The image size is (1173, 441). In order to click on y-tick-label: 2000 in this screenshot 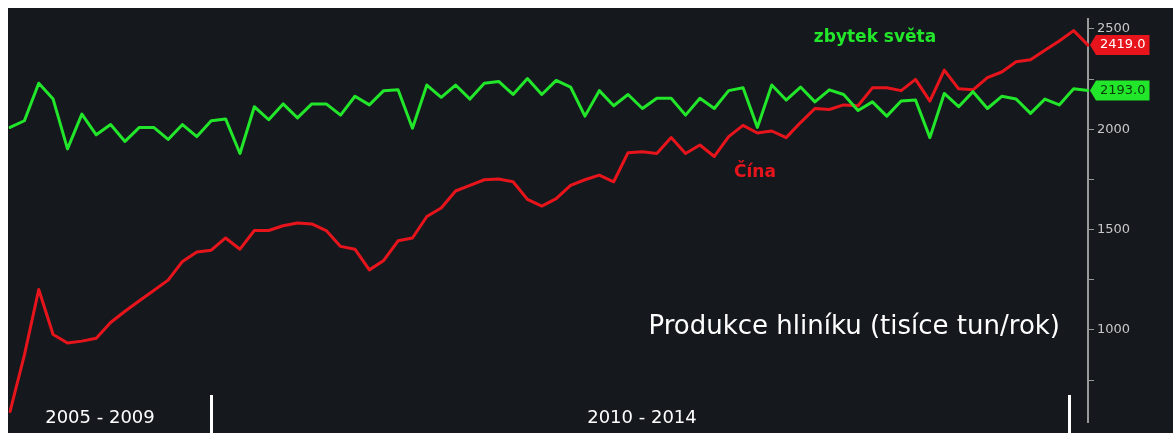, I will do `click(1114, 128)`.